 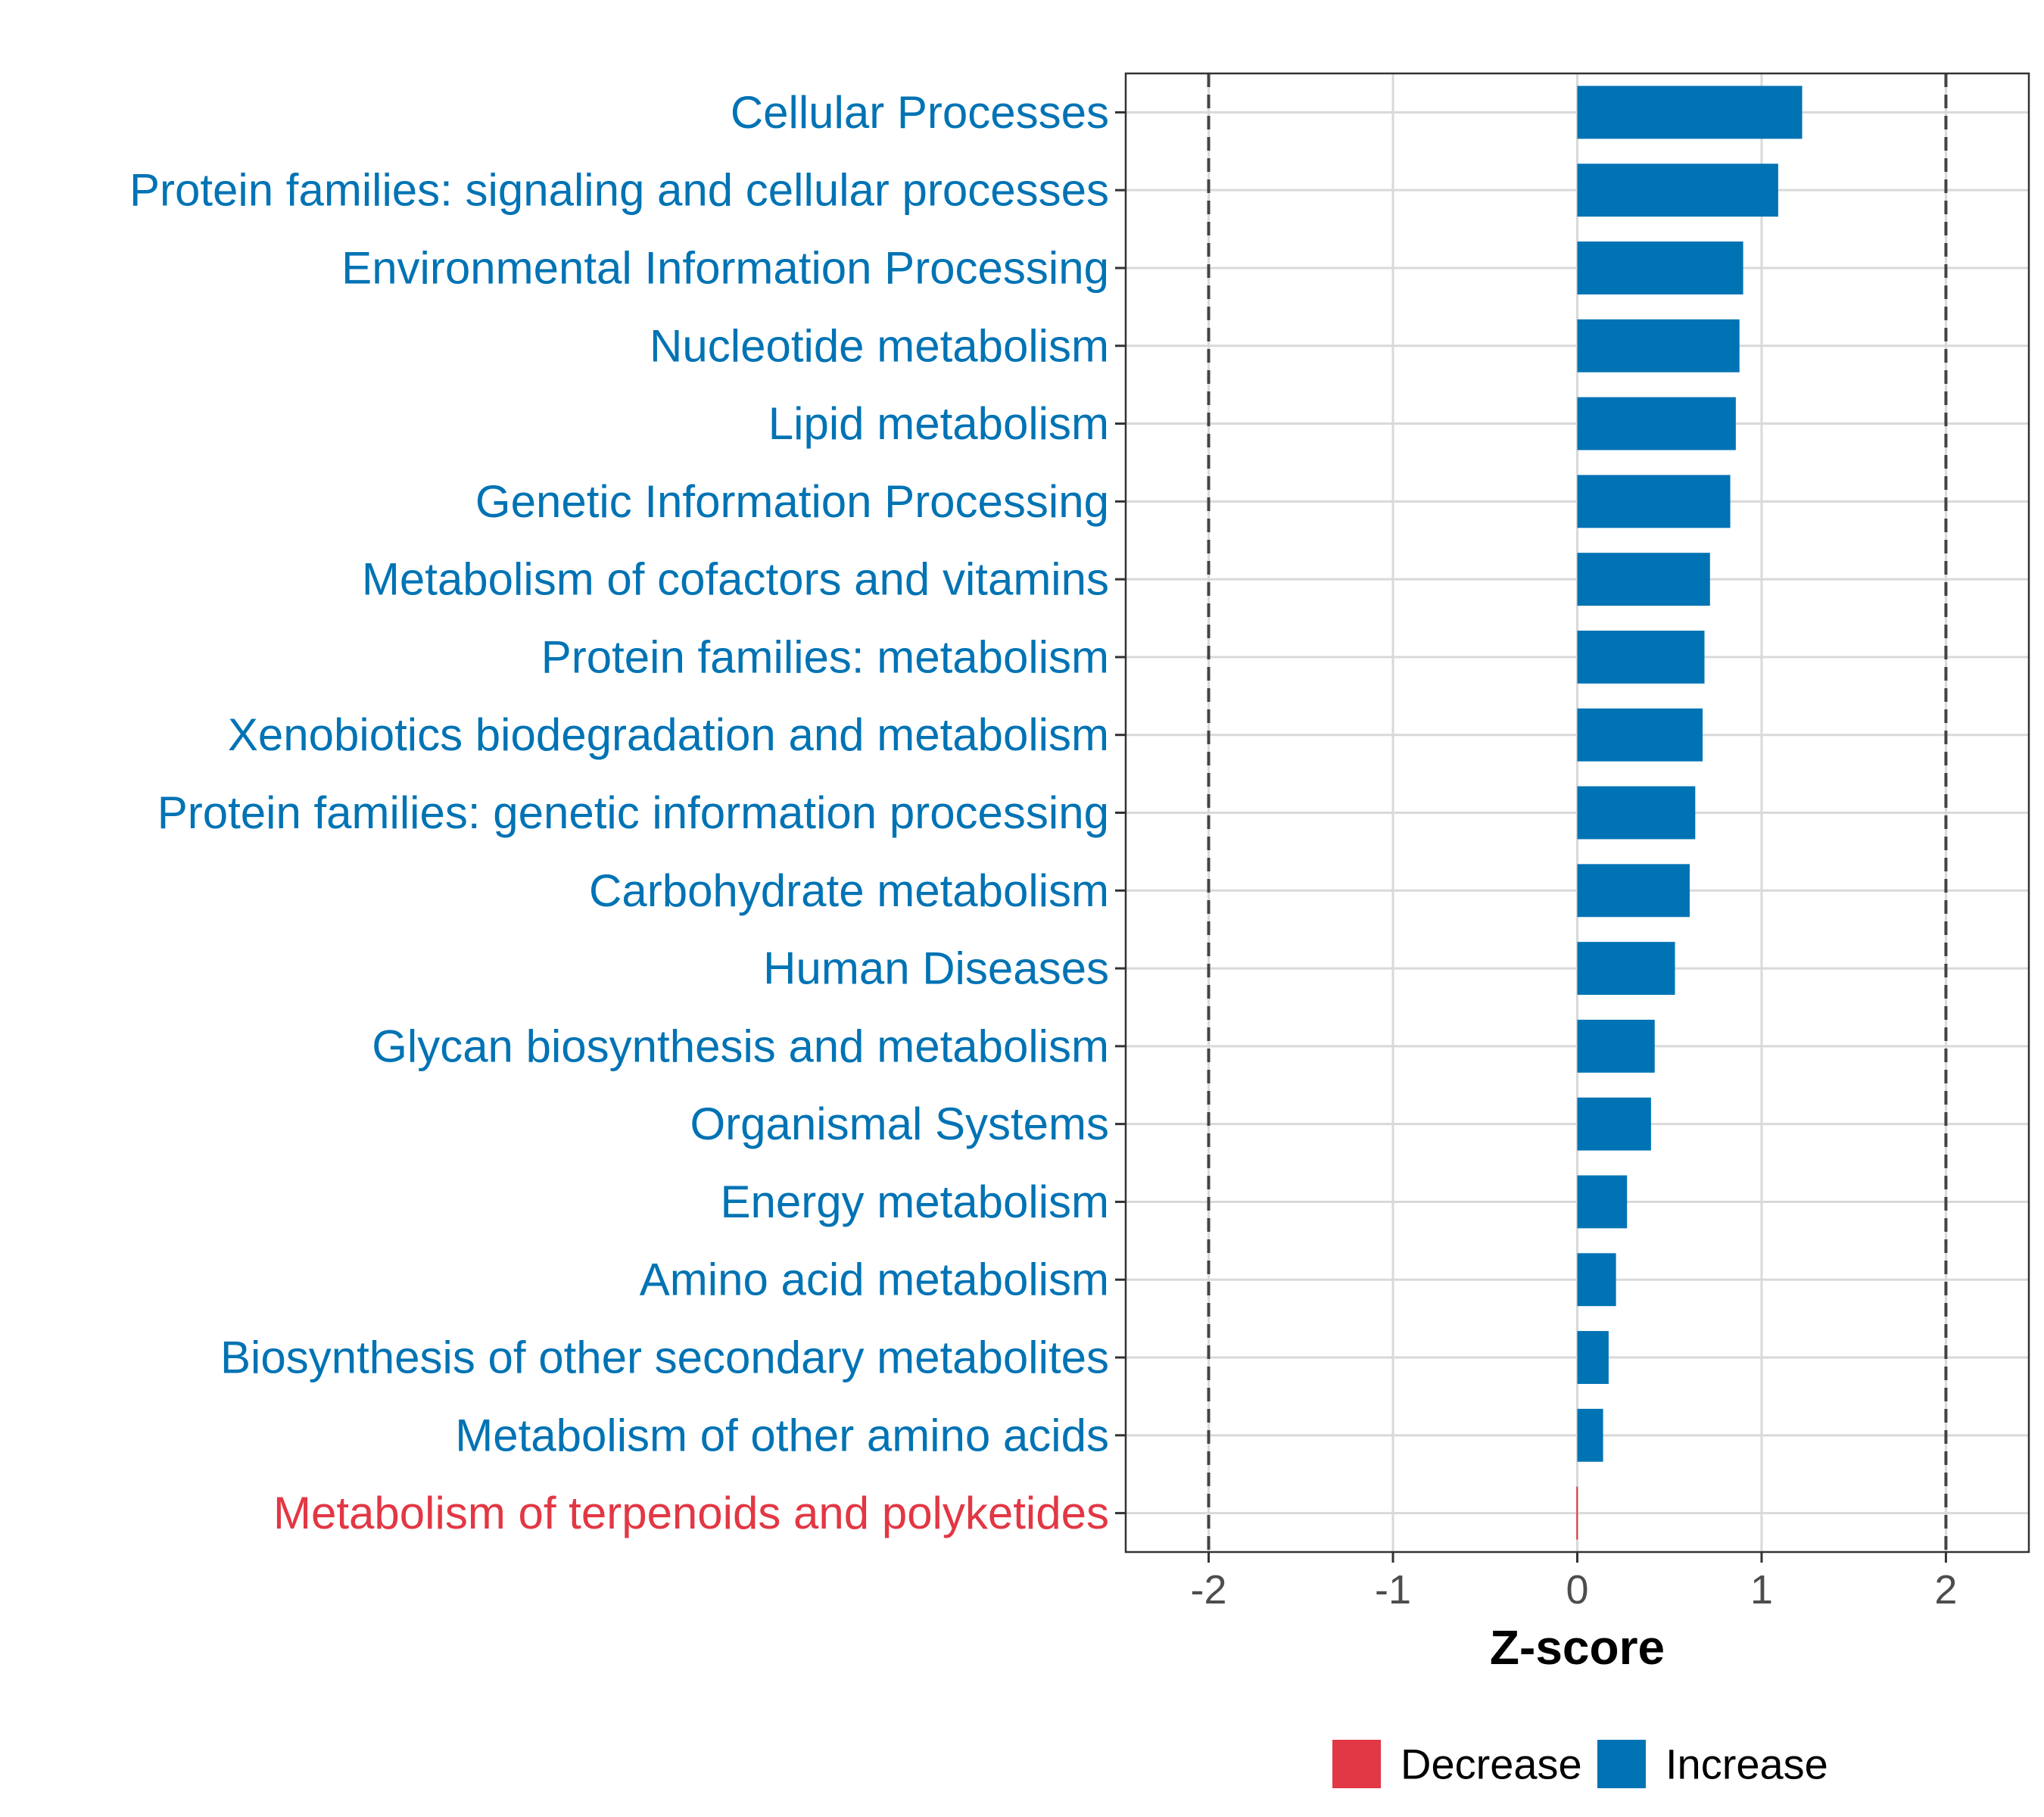 What do you see at coordinates (1747, 1764) in the screenshot?
I see `legend-label-increase: Increase` at bounding box center [1747, 1764].